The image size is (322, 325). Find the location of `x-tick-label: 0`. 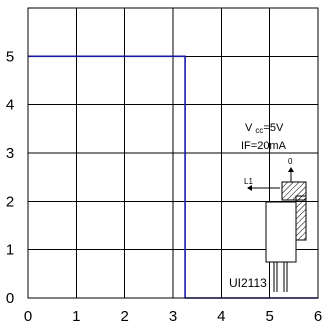

x-tick-label: 0 is located at coordinates (28, 316).